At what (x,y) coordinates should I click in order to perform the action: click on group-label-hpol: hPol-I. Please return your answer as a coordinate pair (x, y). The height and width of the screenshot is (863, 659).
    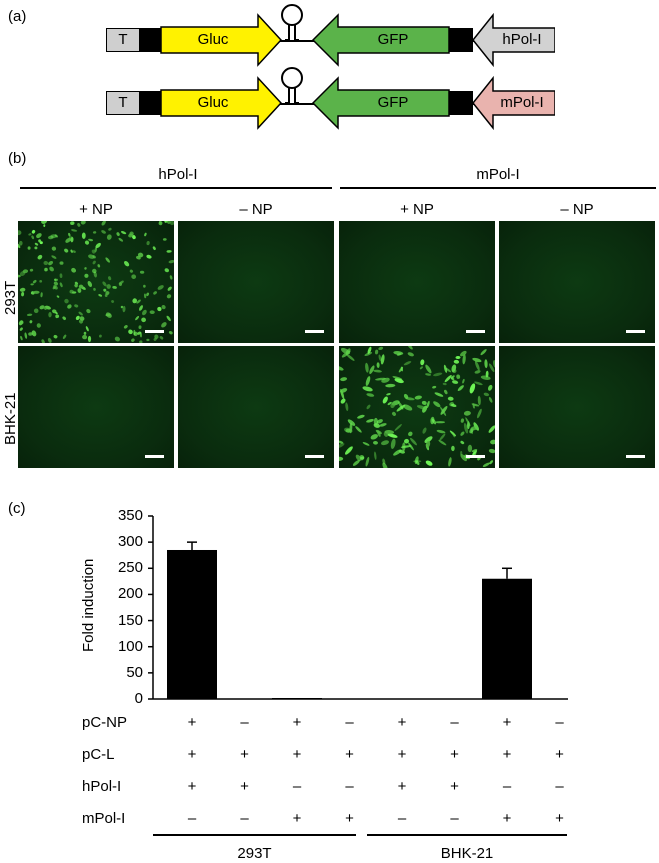
    Looking at the image, I should click on (178, 174).